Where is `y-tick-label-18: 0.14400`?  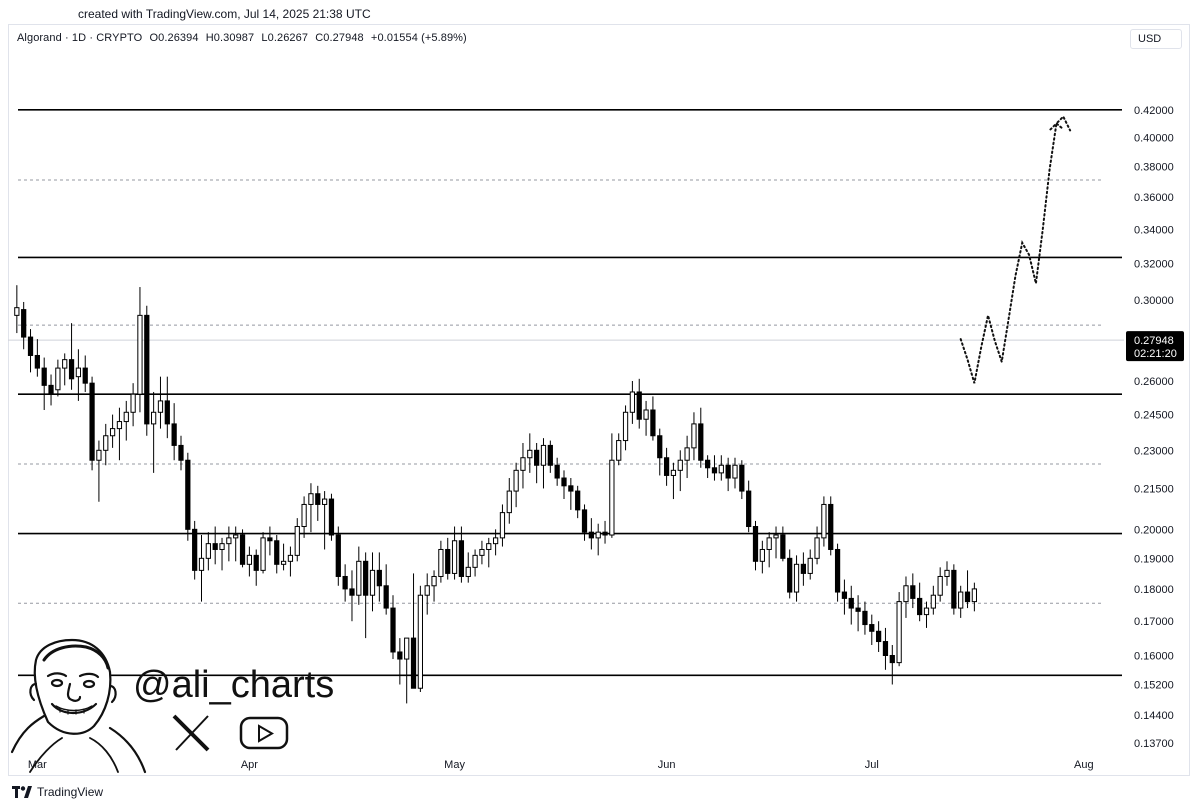 y-tick-label-18: 0.14400 is located at coordinates (1154, 716).